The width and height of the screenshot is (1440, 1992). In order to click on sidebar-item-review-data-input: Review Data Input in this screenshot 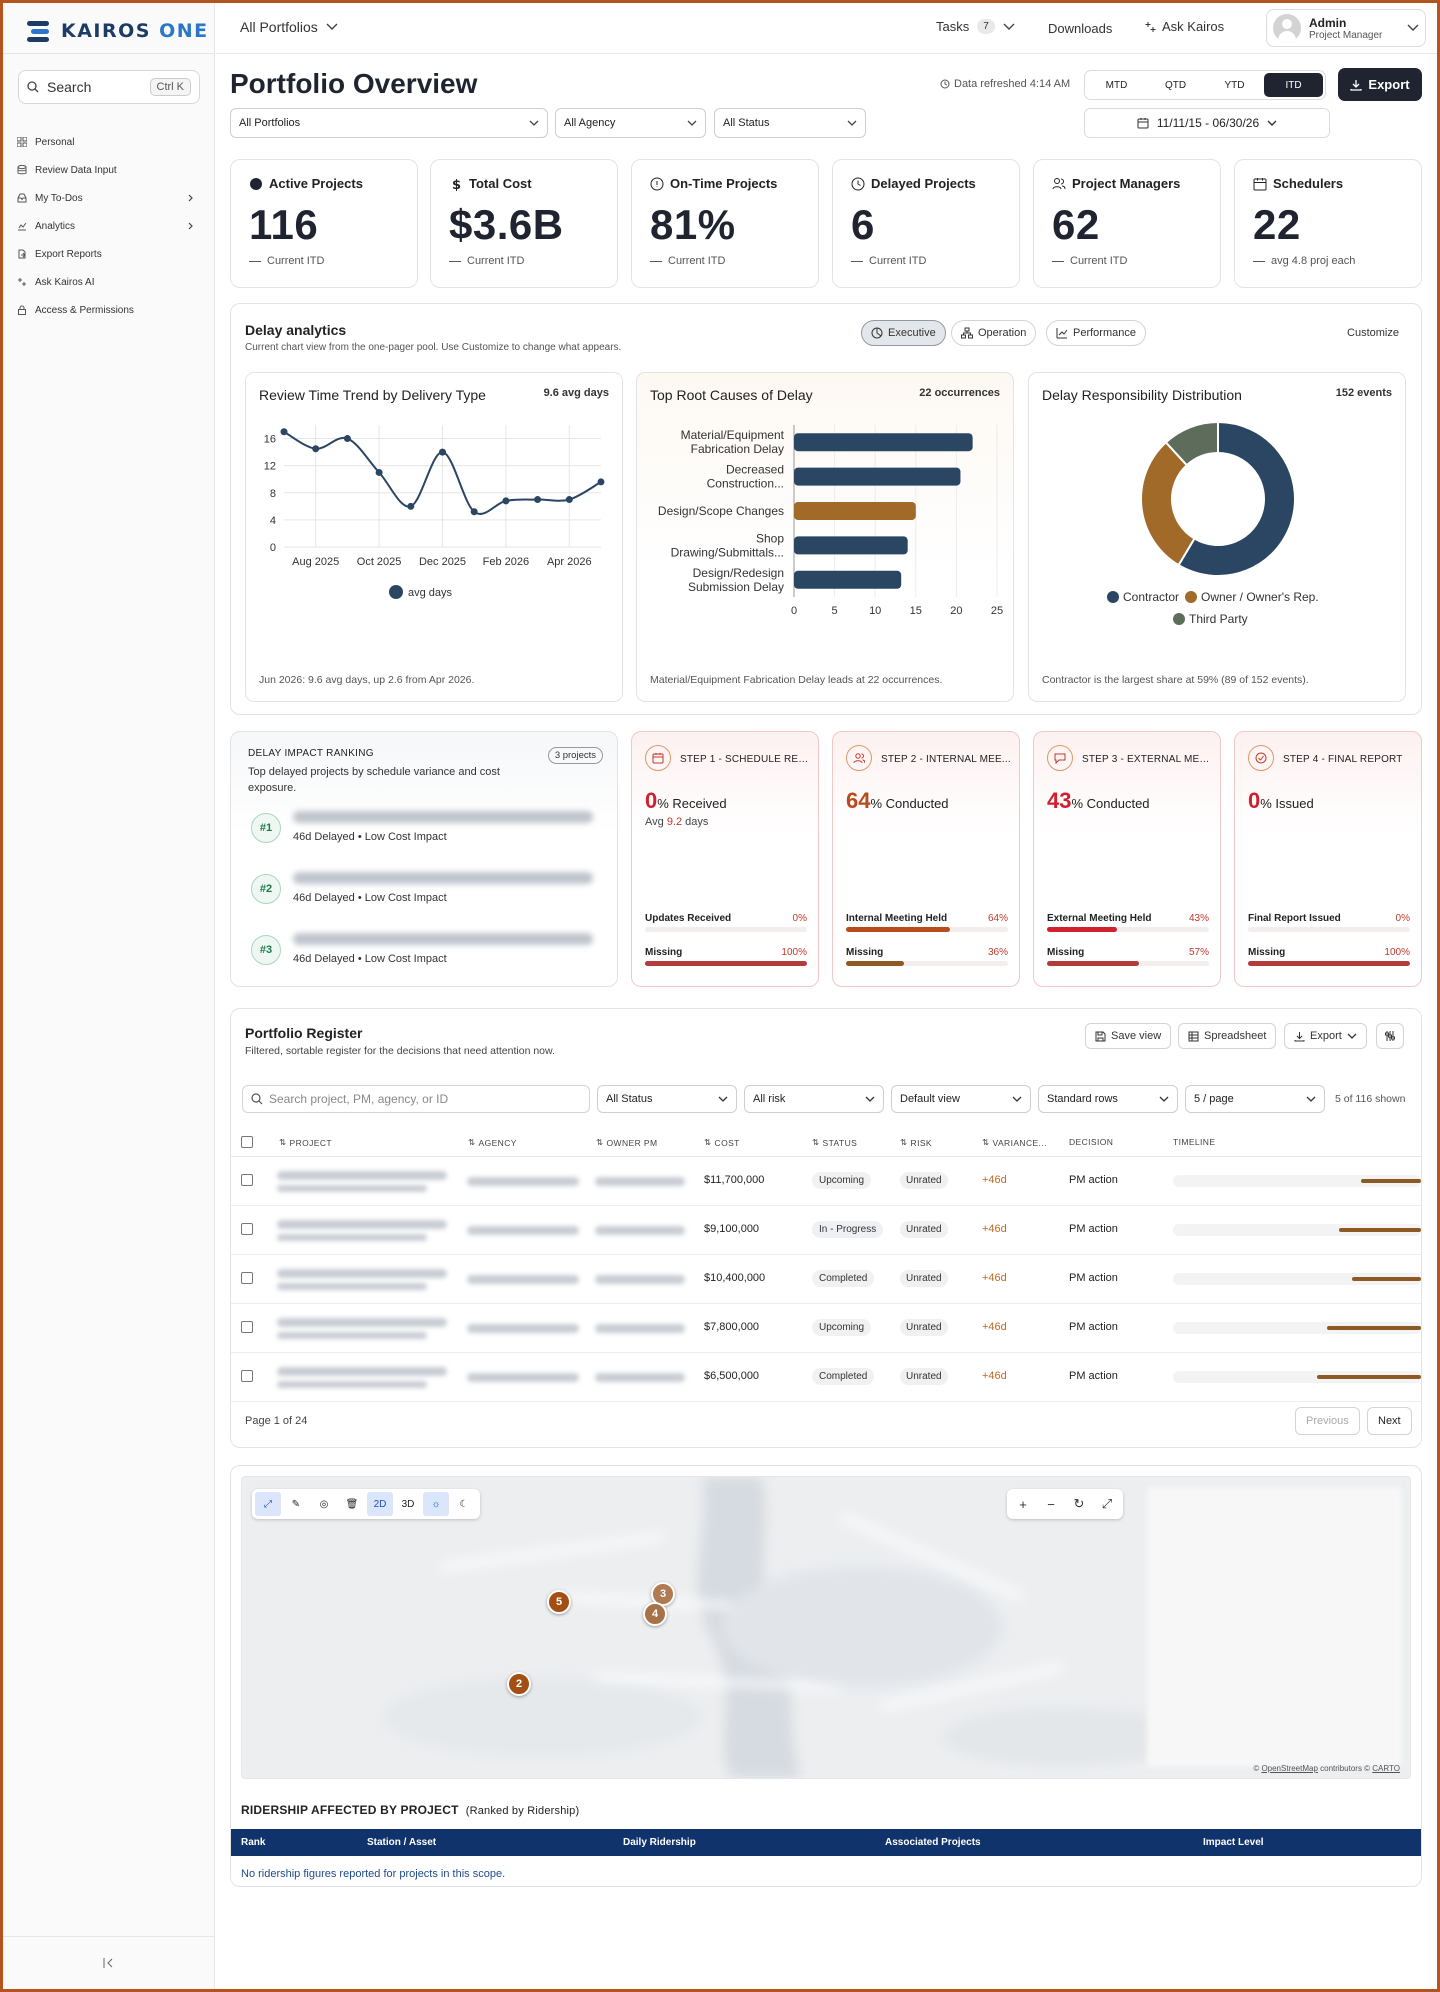, I will do `click(105, 170)`.